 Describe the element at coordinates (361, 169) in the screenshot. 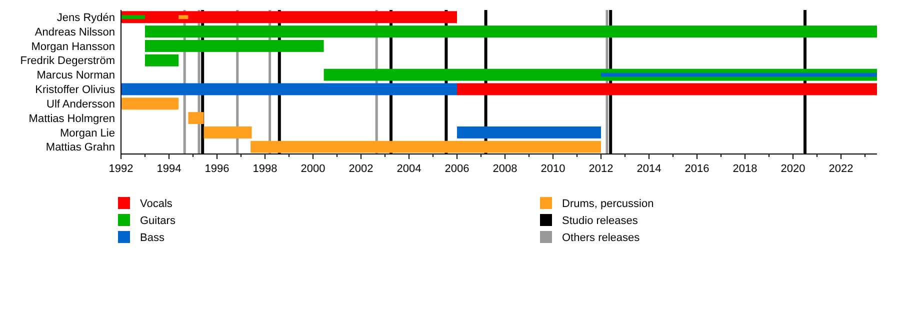

I see `x-tick-label: 2002` at that location.